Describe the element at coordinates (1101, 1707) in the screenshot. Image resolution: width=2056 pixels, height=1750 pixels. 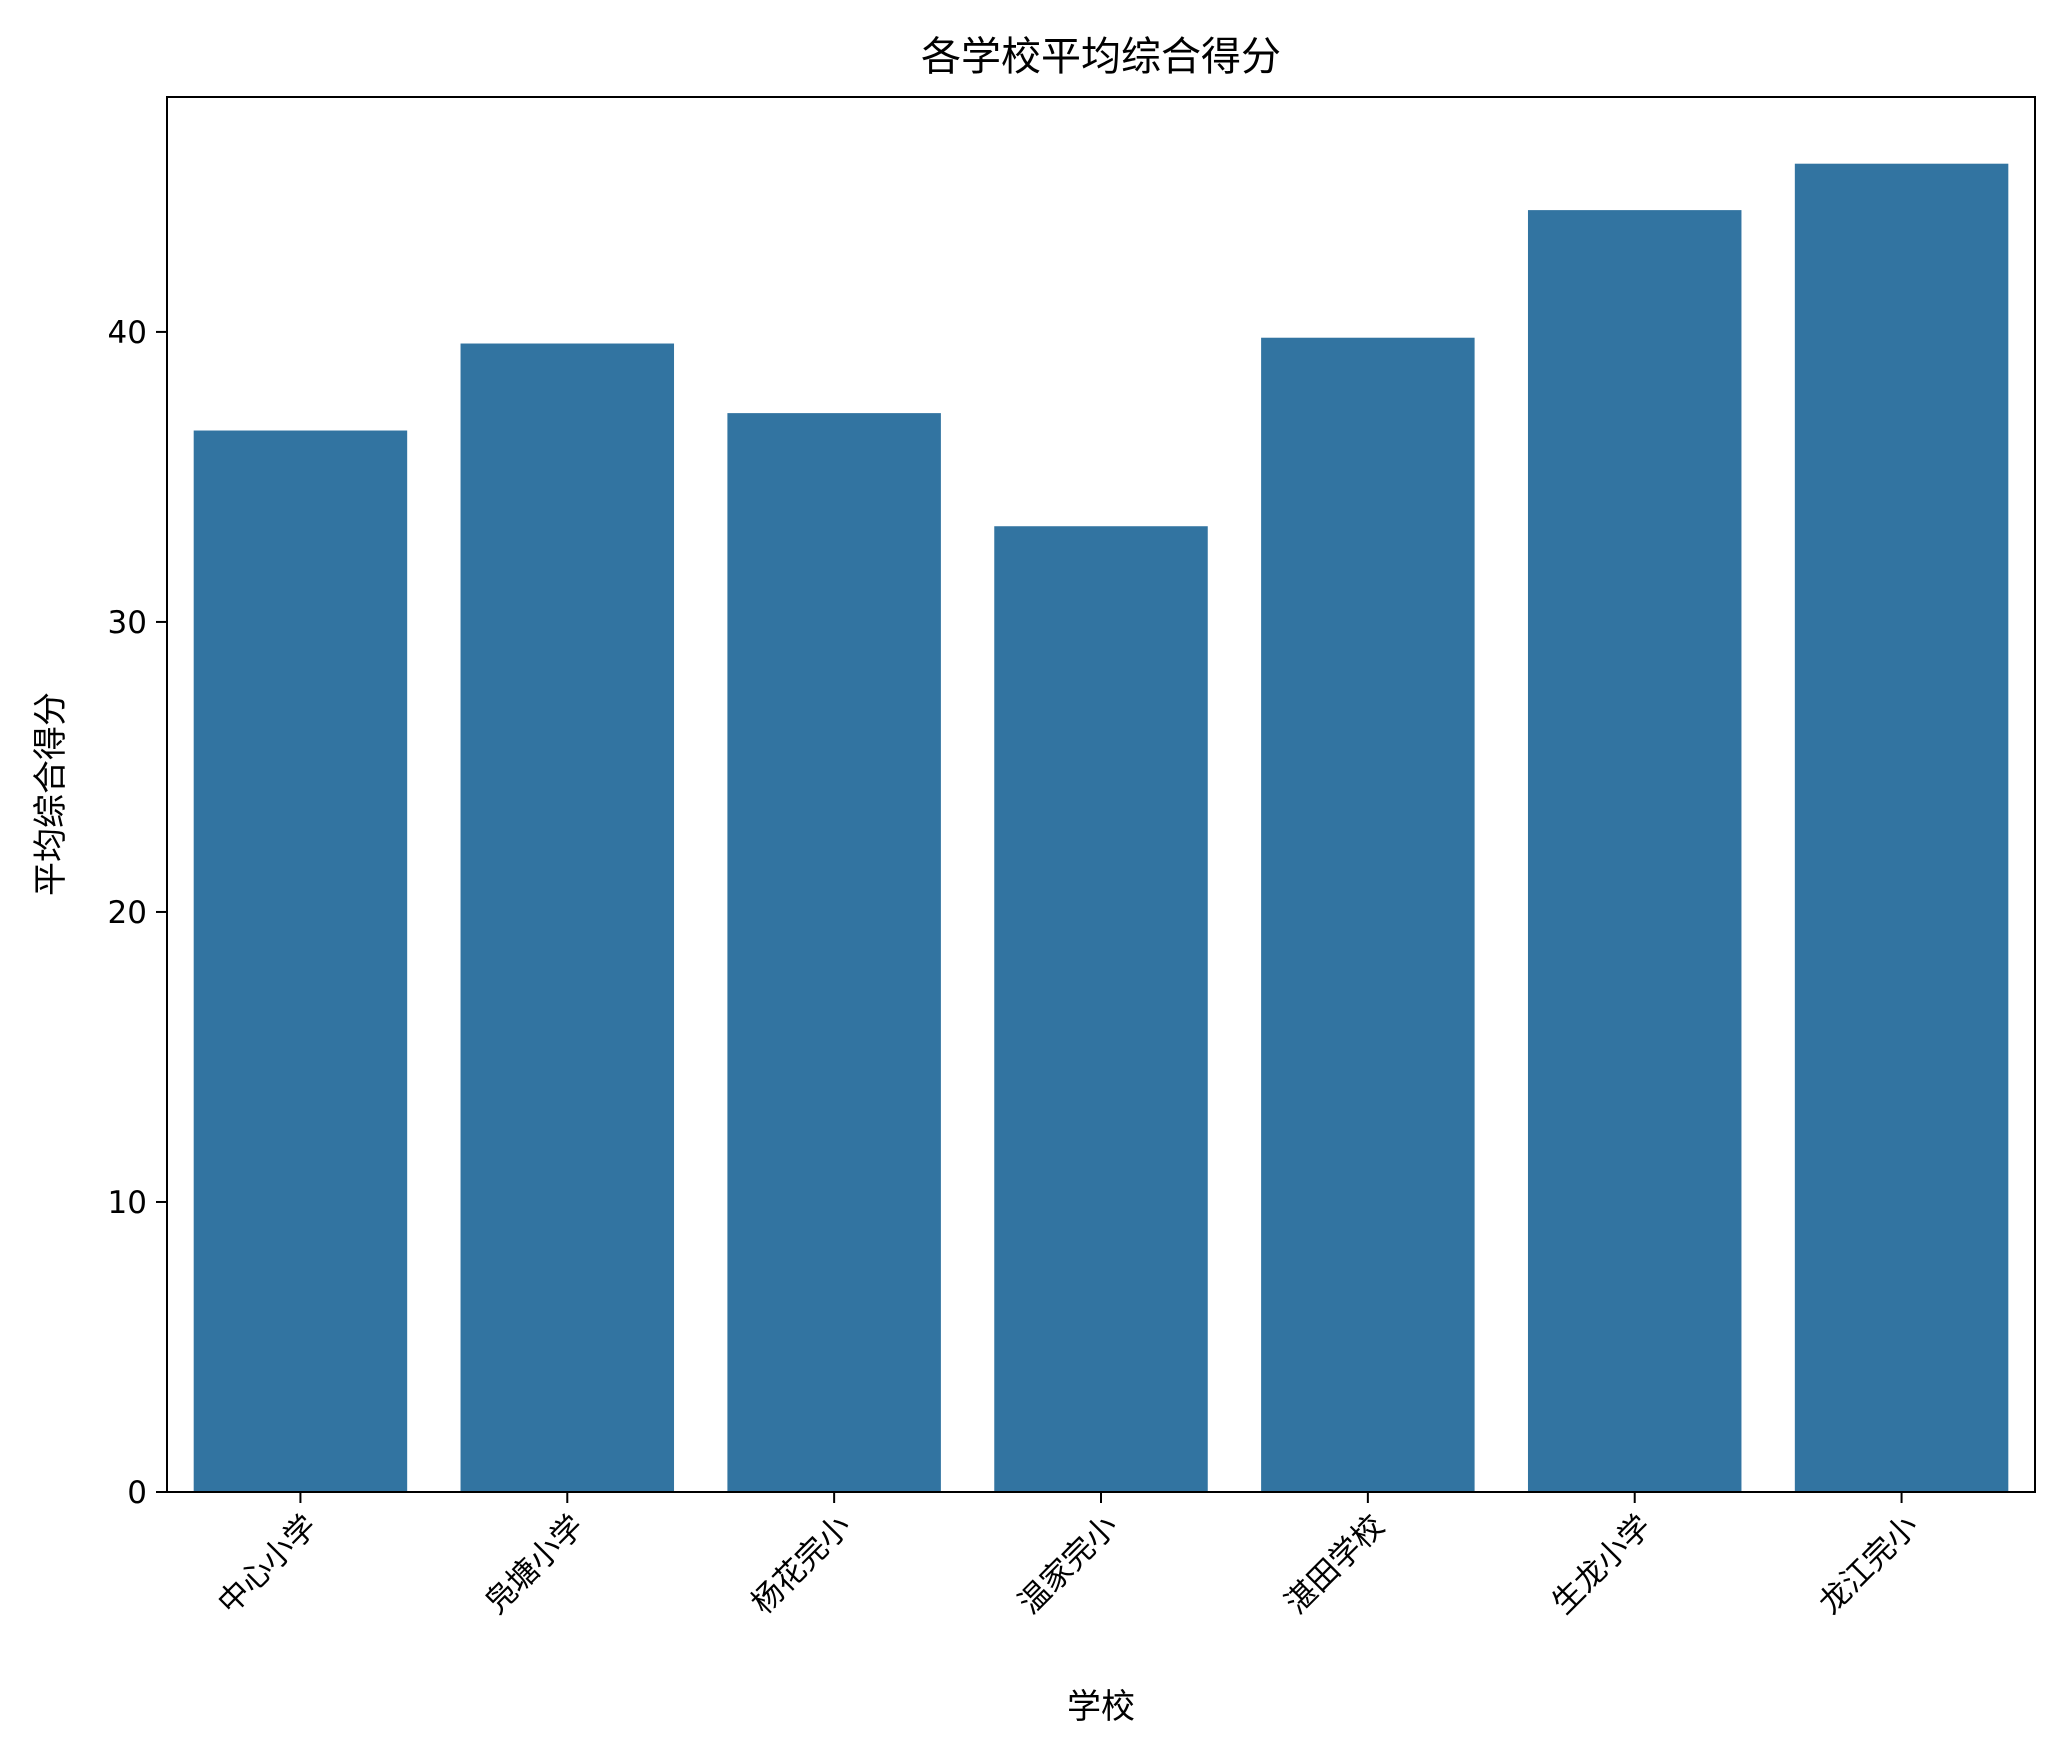
I see `x-axis-label: 学校` at that location.